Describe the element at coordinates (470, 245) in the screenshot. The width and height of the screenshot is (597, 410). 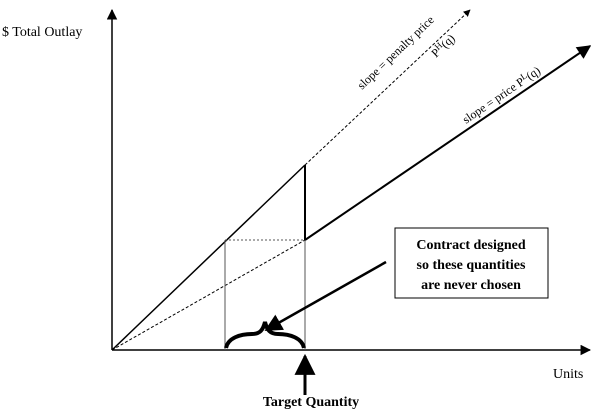
I see `note-line: Contract designed` at that location.